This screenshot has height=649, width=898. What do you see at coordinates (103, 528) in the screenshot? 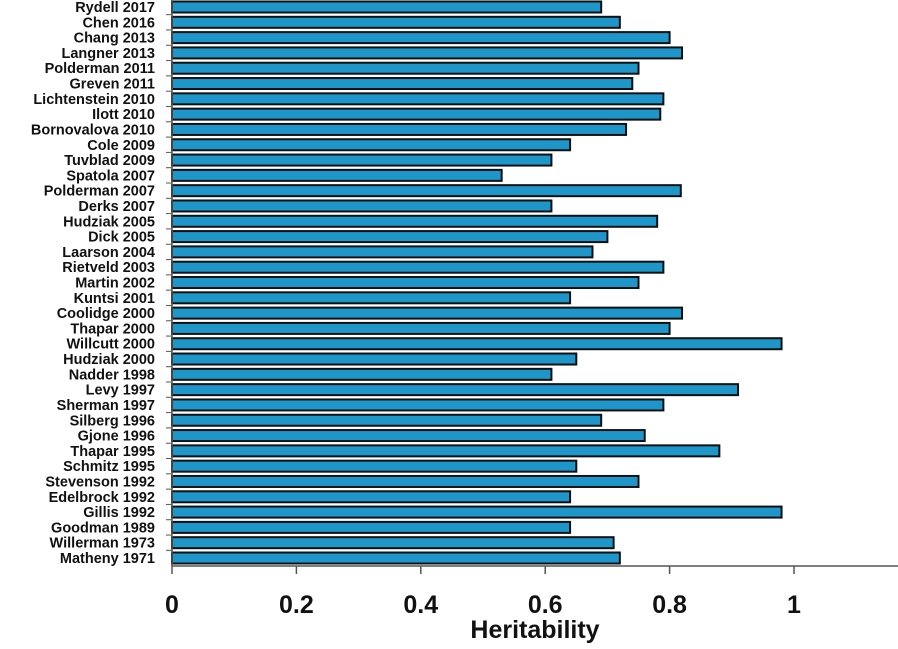
I see `category-label: Goodman 1989` at bounding box center [103, 528].